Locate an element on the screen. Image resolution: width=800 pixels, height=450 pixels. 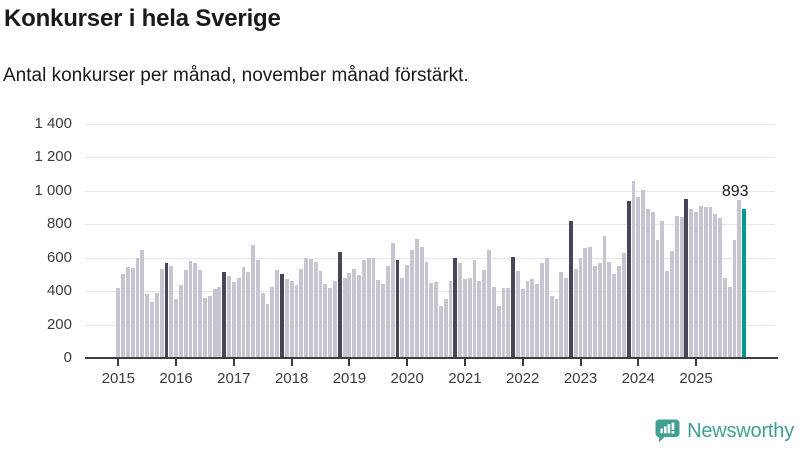
year-label: 2024 is located at coordinates (638, 378).